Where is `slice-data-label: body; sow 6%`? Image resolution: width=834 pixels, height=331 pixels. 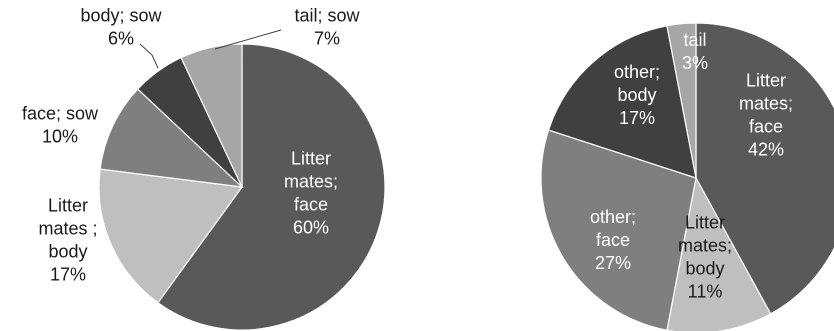 slice-data-label: body; sow 6% is located at coordinates (121, 27).